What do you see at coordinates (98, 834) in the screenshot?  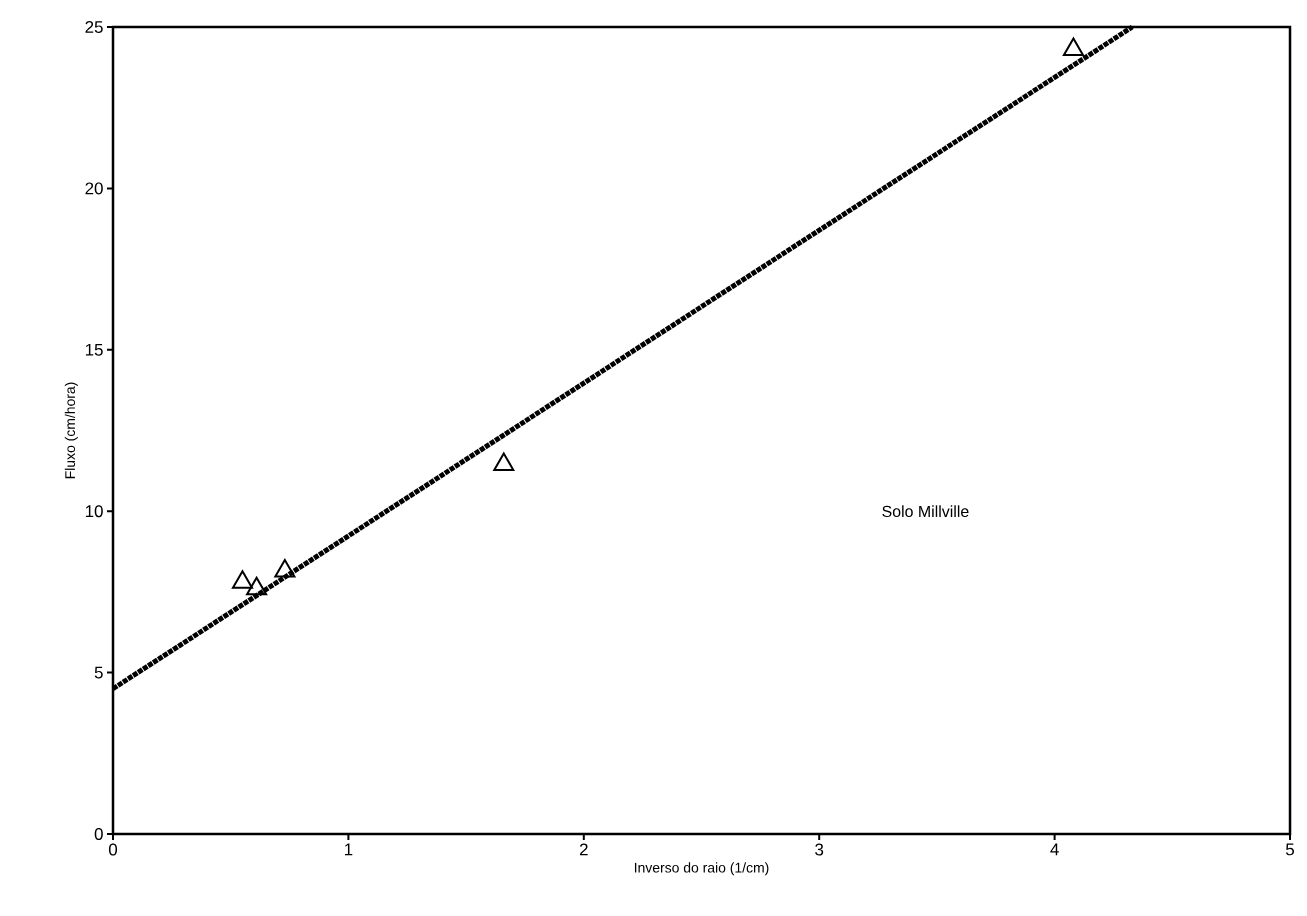 I see `y-tick-label: 0` at bounding box center [98, 834].